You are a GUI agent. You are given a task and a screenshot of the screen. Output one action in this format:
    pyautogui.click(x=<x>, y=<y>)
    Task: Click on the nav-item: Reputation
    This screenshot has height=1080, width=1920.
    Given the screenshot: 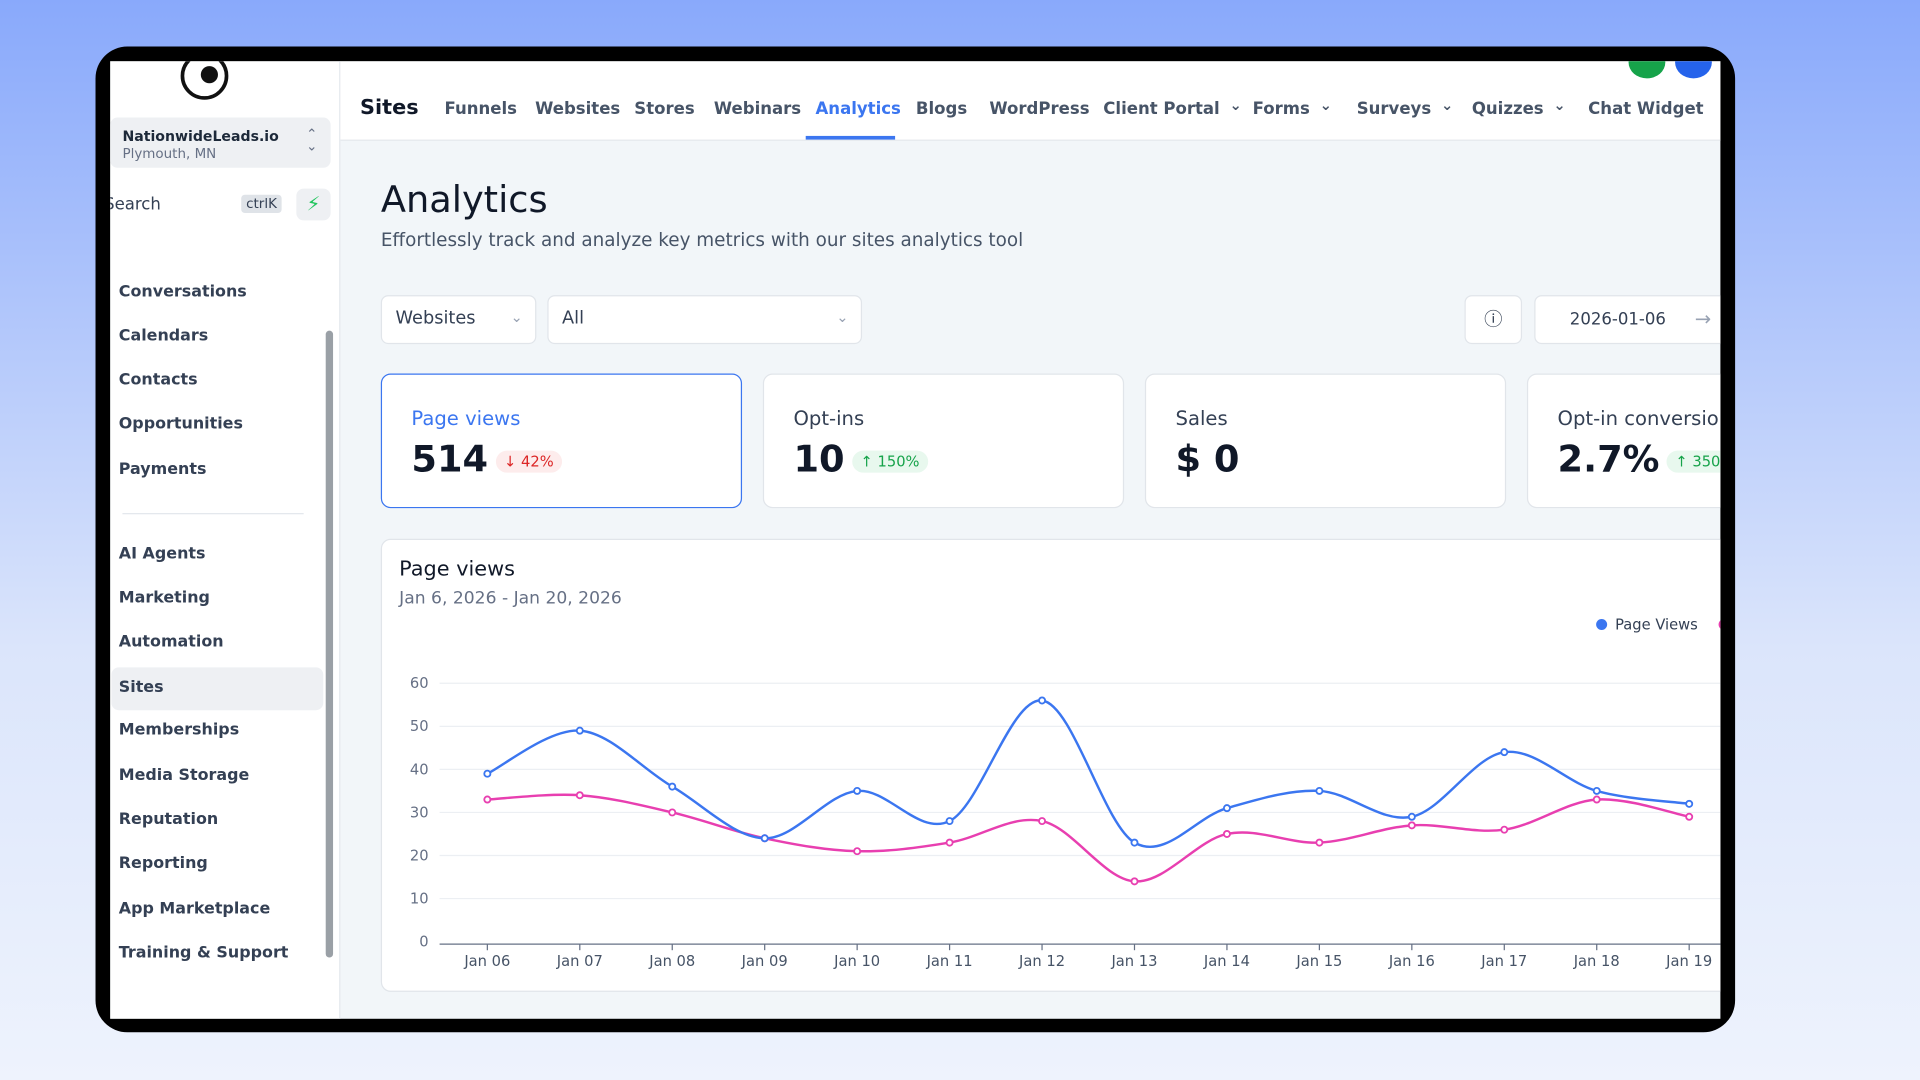 What is the action you would take?
    pyautogui.click(x=168, y=819)
    